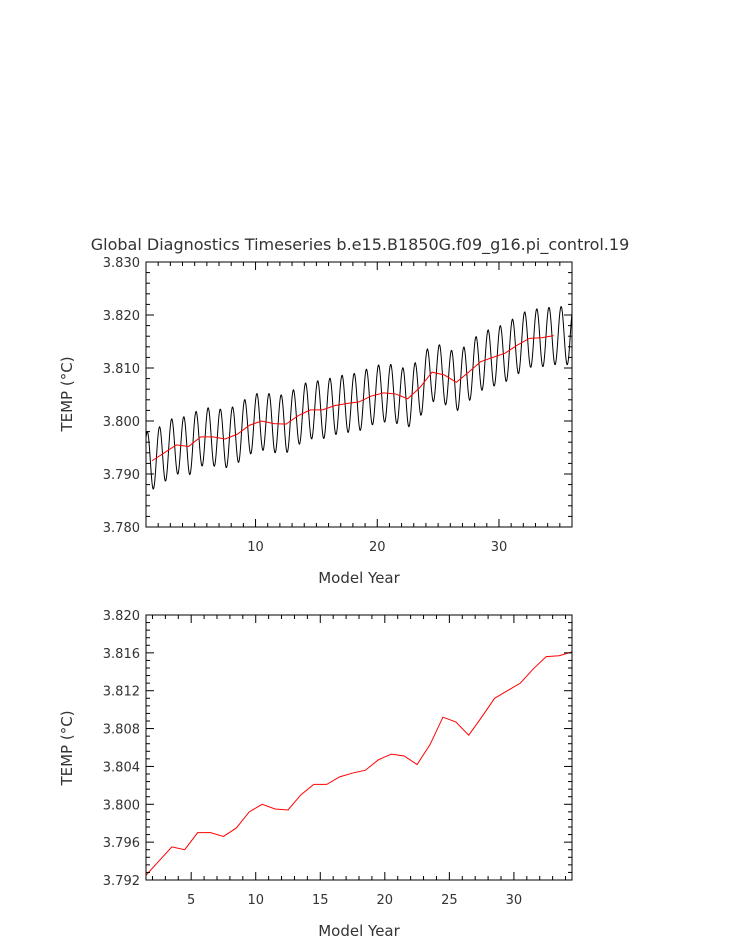 The height and width of the screenshot is (945, 733). What do you see at coordinates (449, 900) in the screenshot?
I see `x-tick-label: 25` at bounding box center [449, 900].